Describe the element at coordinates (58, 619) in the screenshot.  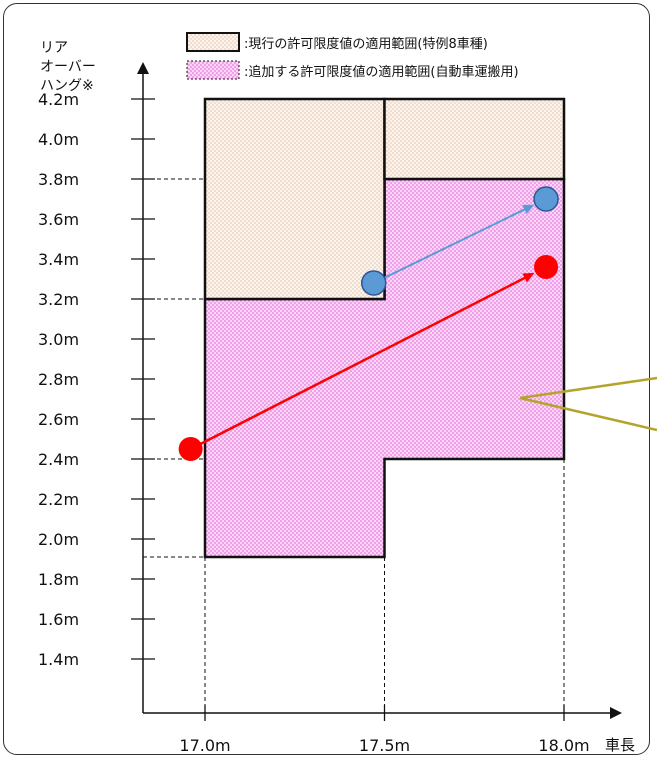
I see `y-tick-label: 1.6m` at that location.